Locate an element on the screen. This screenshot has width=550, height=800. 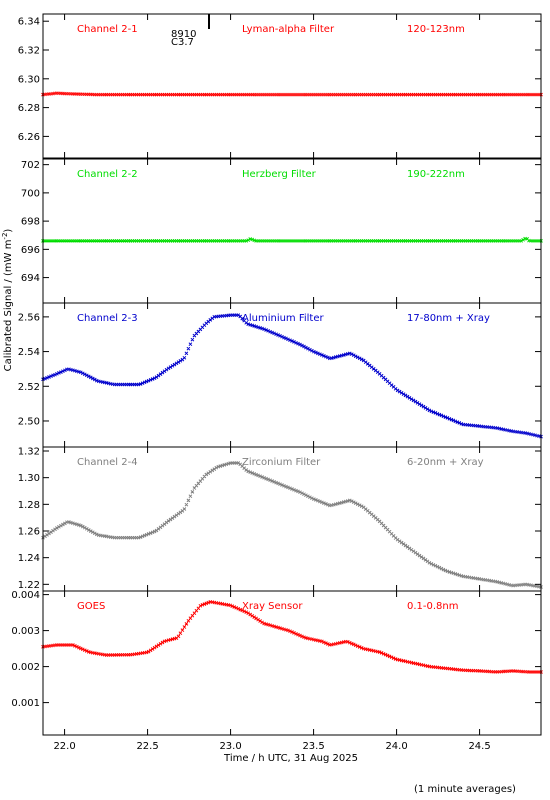
x-axis-title-group: Time / h UTC, 31 Aug 2025 is located at coordinates (290, 758).